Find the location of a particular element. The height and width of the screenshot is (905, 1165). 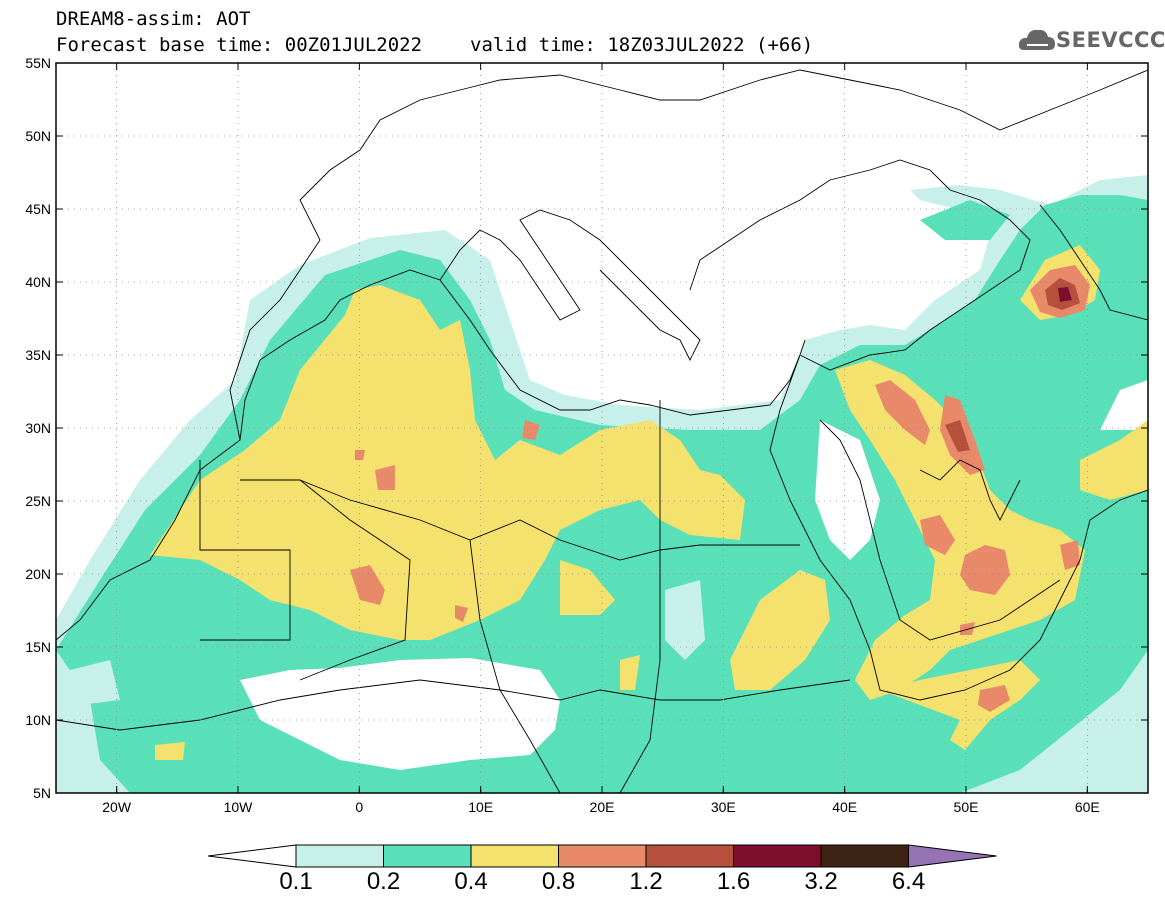

lon-label: 20E is located at coordinates (602, 807).